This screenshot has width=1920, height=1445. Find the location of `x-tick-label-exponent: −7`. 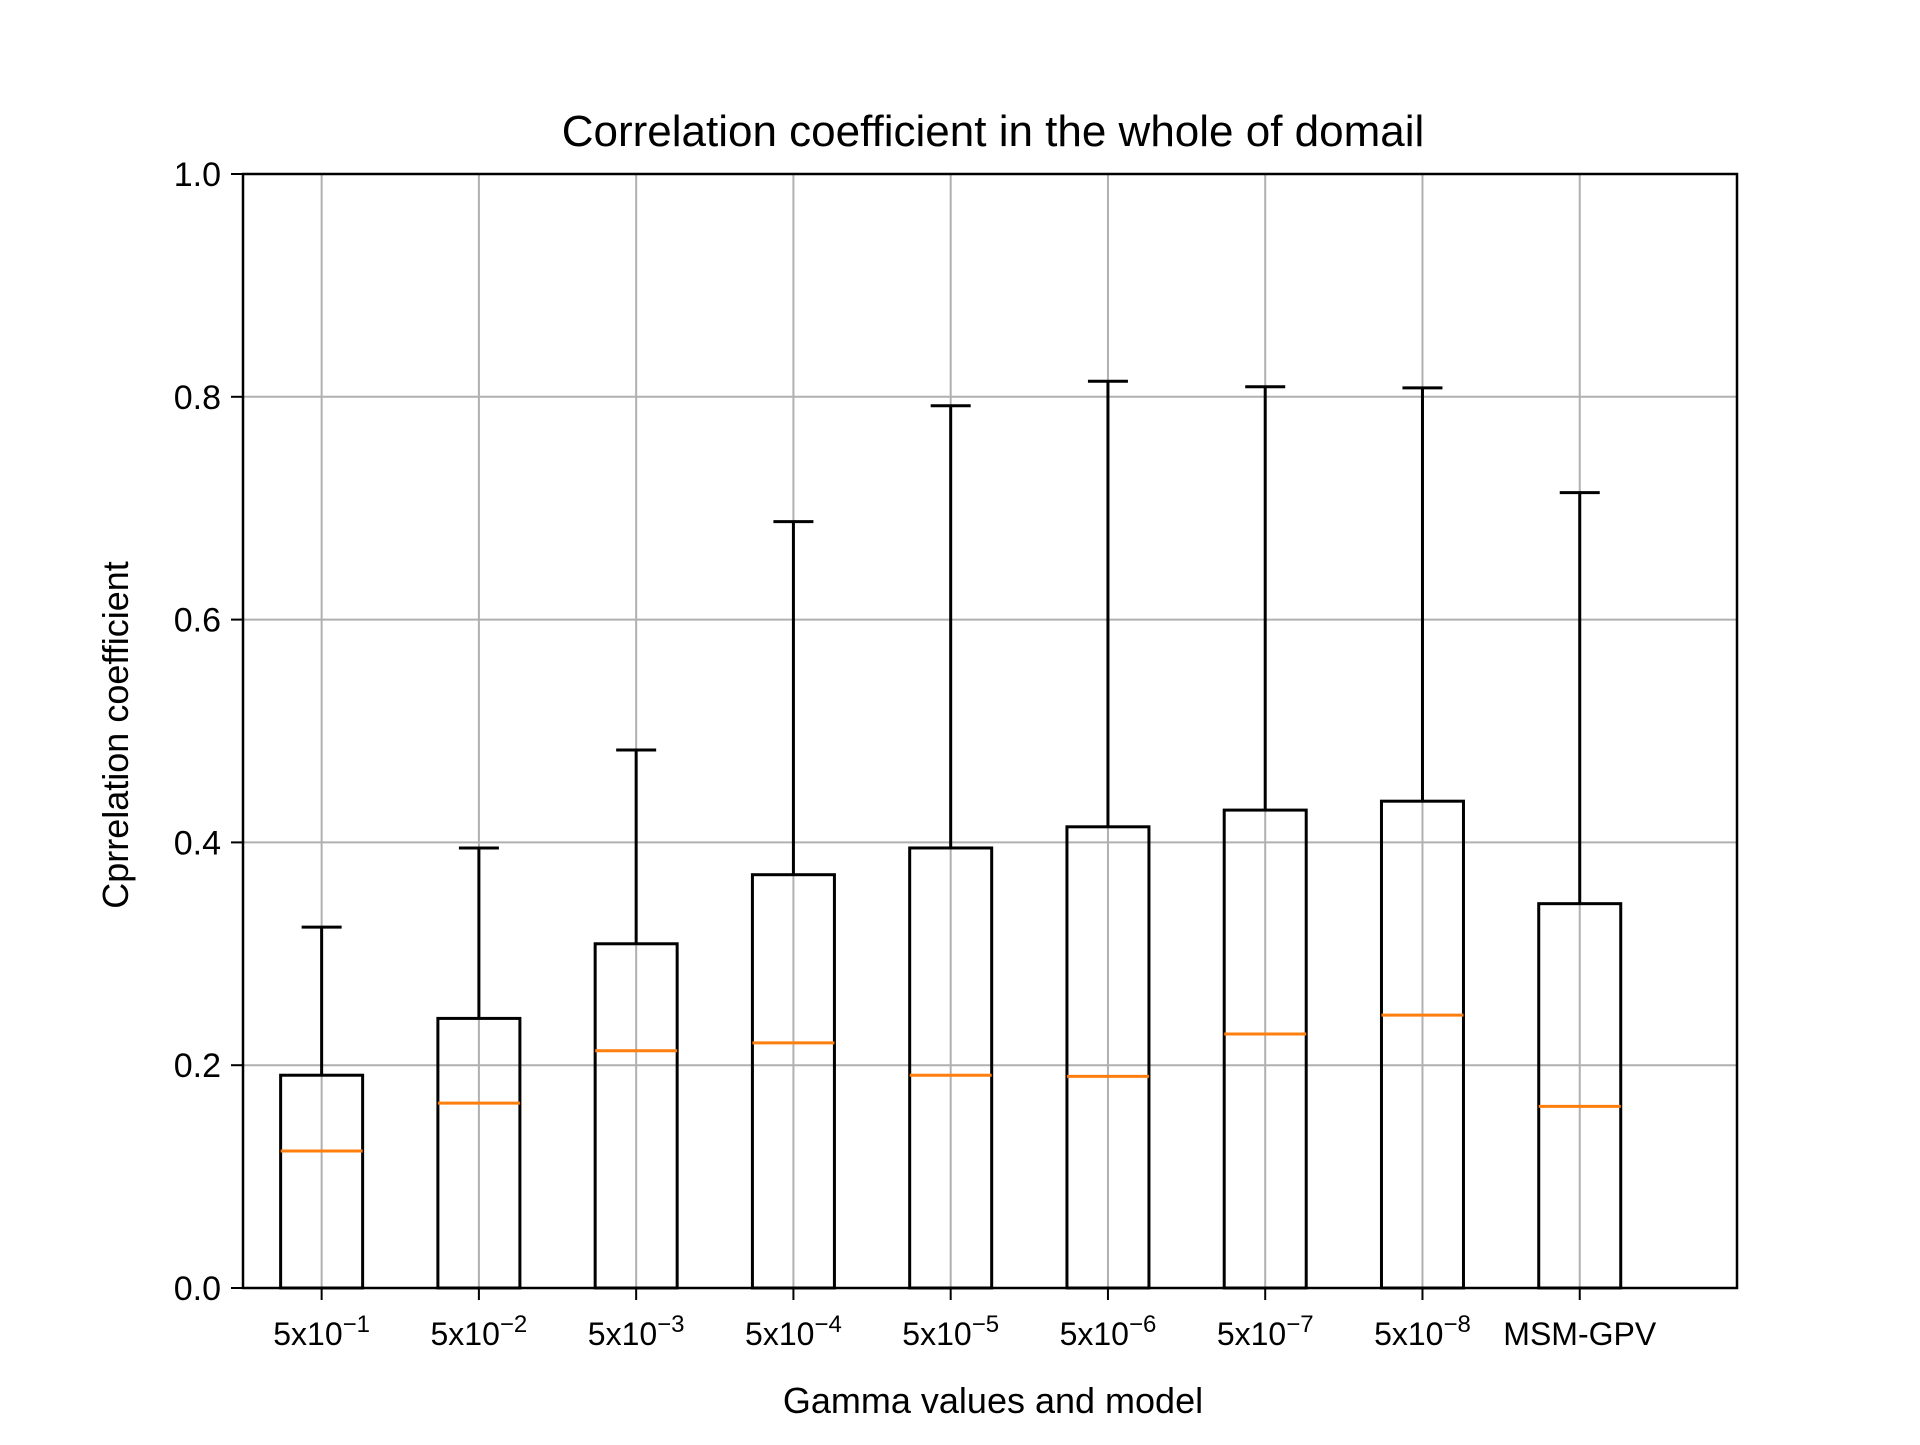

x-tick-label-exponent: −7 is located at coordinates (1299, 1324).